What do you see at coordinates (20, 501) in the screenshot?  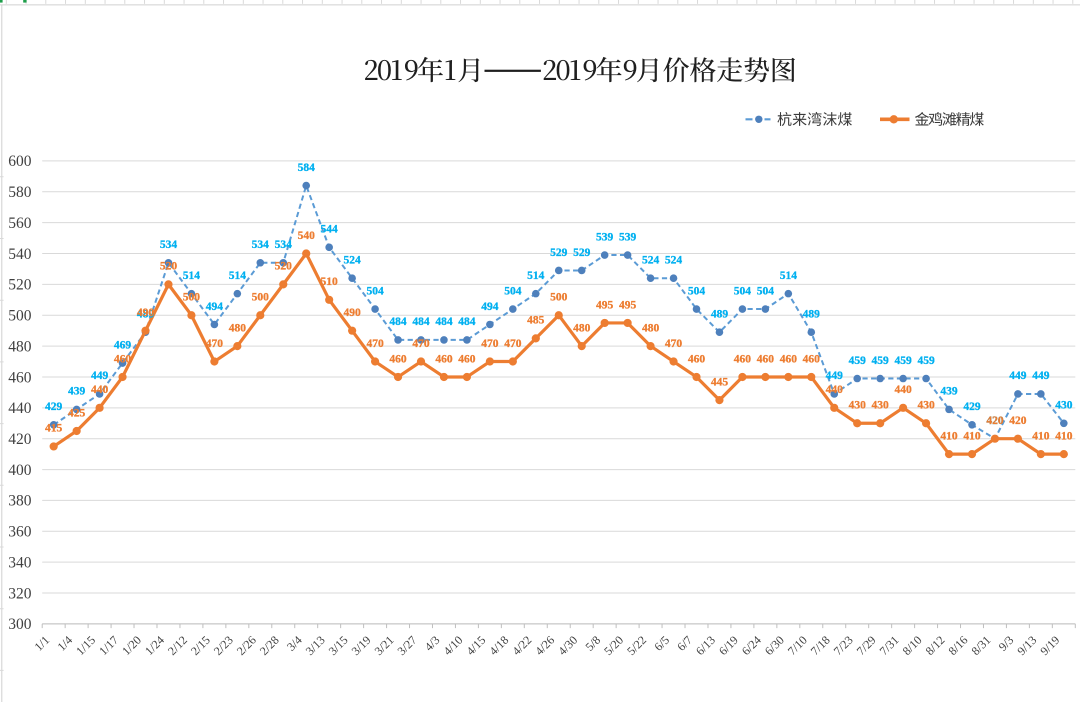 I see `svg-text: 380` at bounding box center [20, 501].